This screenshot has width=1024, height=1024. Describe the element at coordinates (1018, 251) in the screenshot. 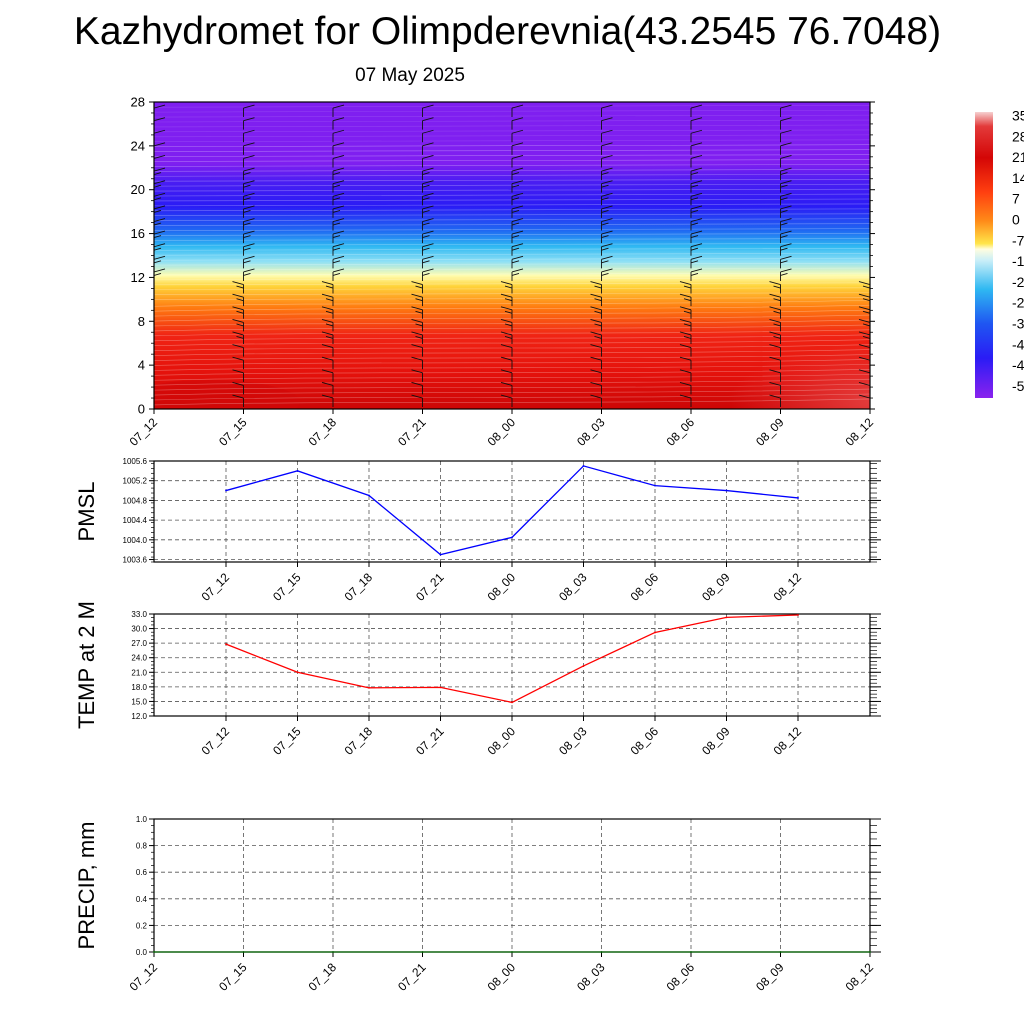

I see `colorbar-labels: 35 28 21 14 7 0 -7 -14 -21 -28 -35 -42 -49 -56` at that location.